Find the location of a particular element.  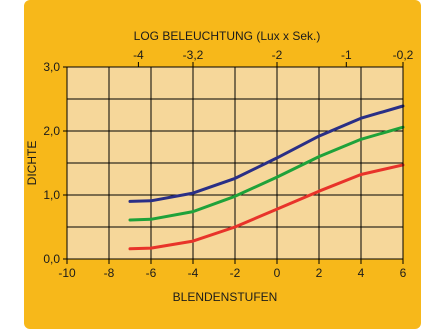

x-tick-label: 4 is located at coordinates (361, 273).